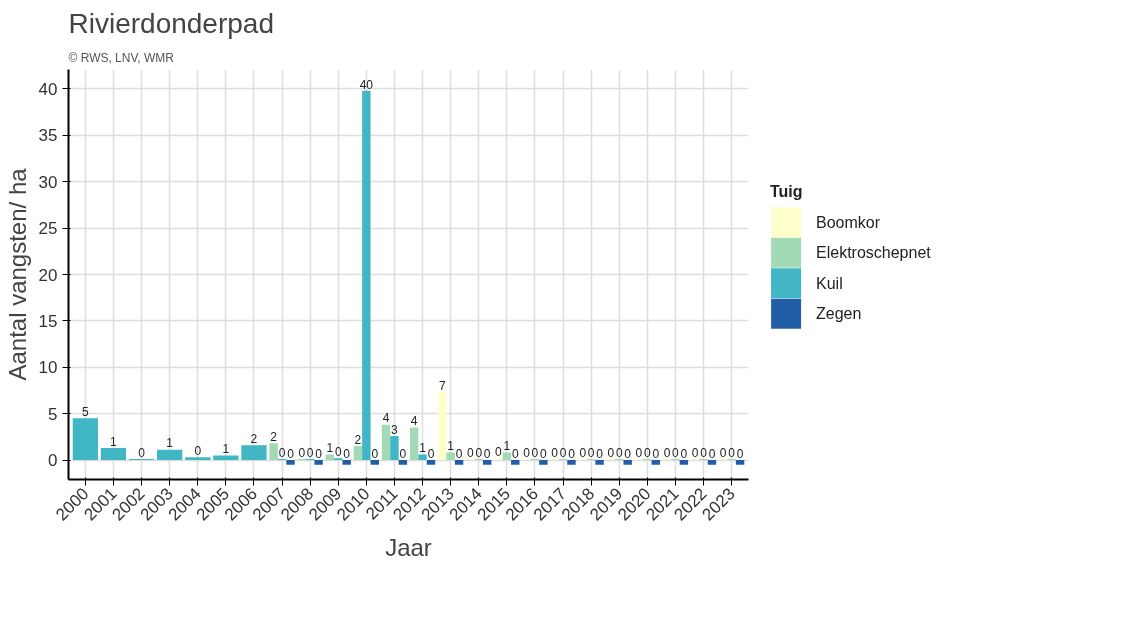 The width and height of the screenshot is (1125, 638). Describe the element at coordinates (442, 385) in the screenshot. I see `data-label: 7` at that location.